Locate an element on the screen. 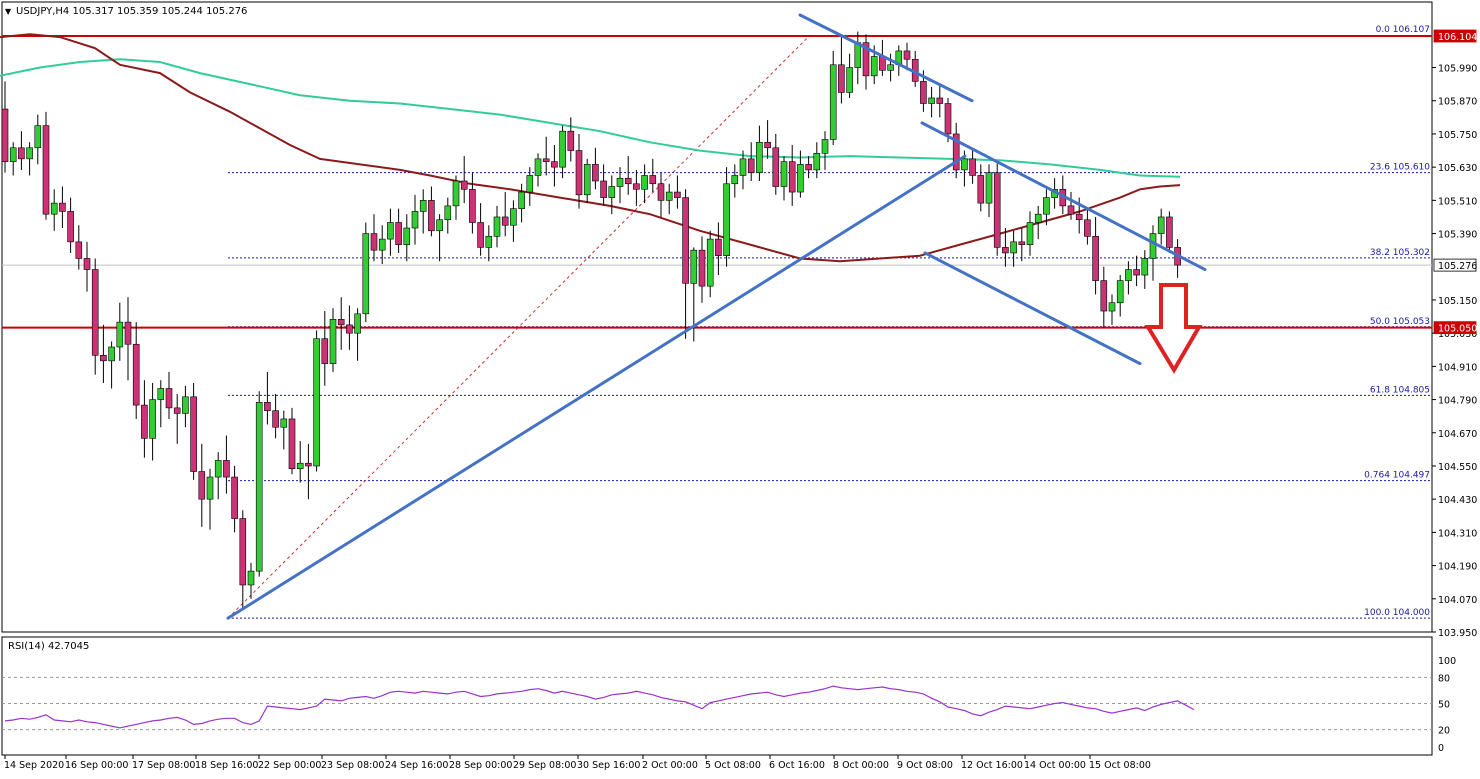 This screenshot has width=1480, height=779. time-tick-label: 28 Sep 00:00 is located at coordinates (480, 765).